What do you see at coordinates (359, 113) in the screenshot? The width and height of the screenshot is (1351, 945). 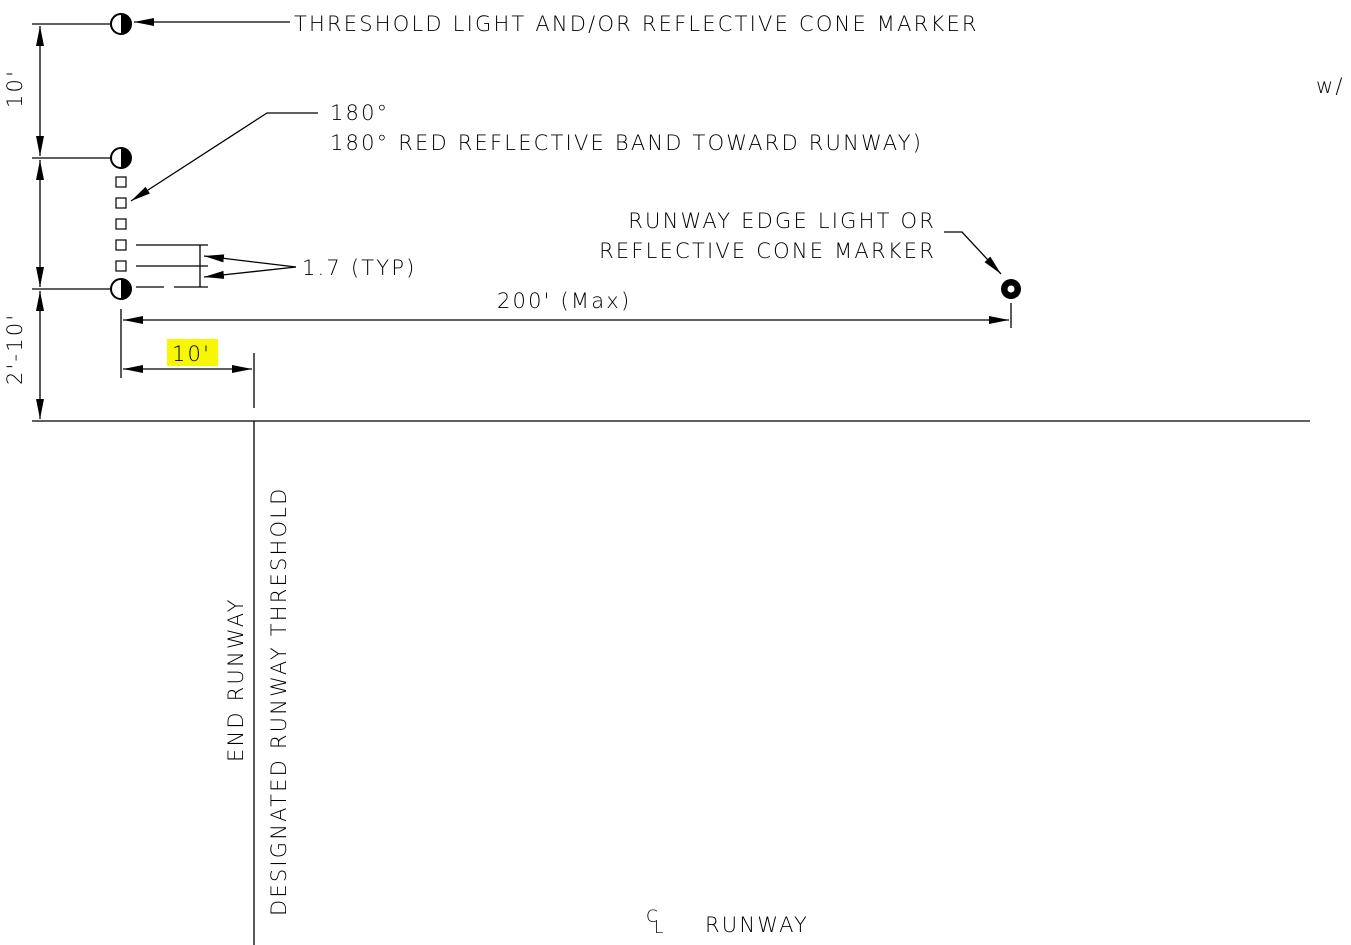 I see `angle-top-label: 180°` at bounding box center [359, 113].